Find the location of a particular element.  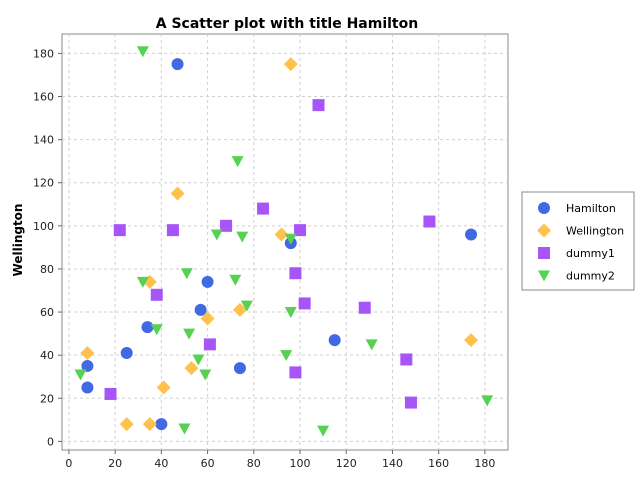

y-tick-label: 20 is located at coordinates (47, 398).